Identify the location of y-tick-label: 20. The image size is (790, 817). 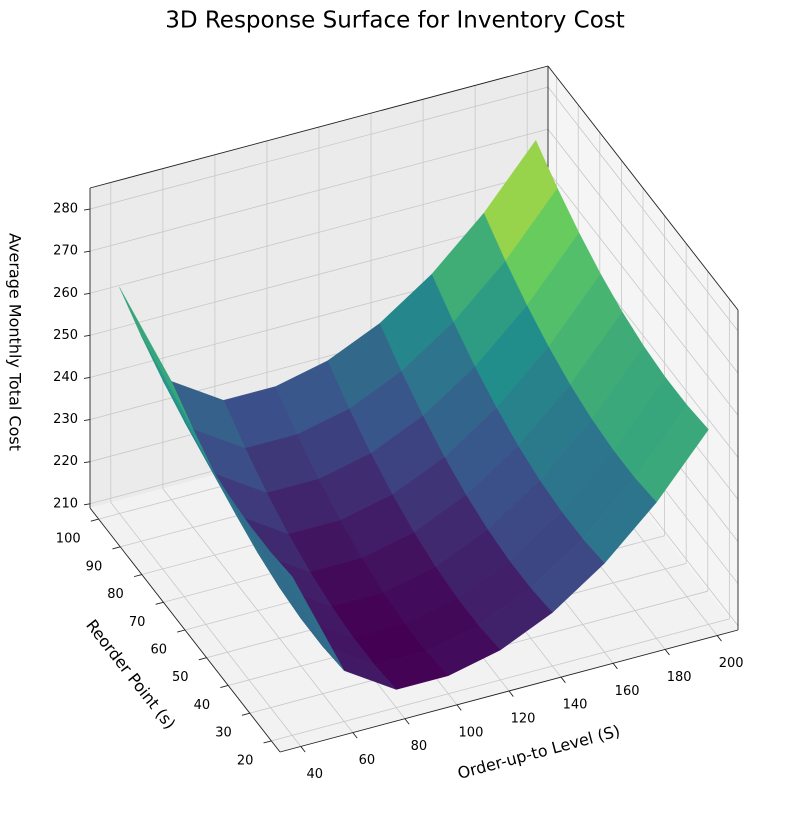
(245, 760).